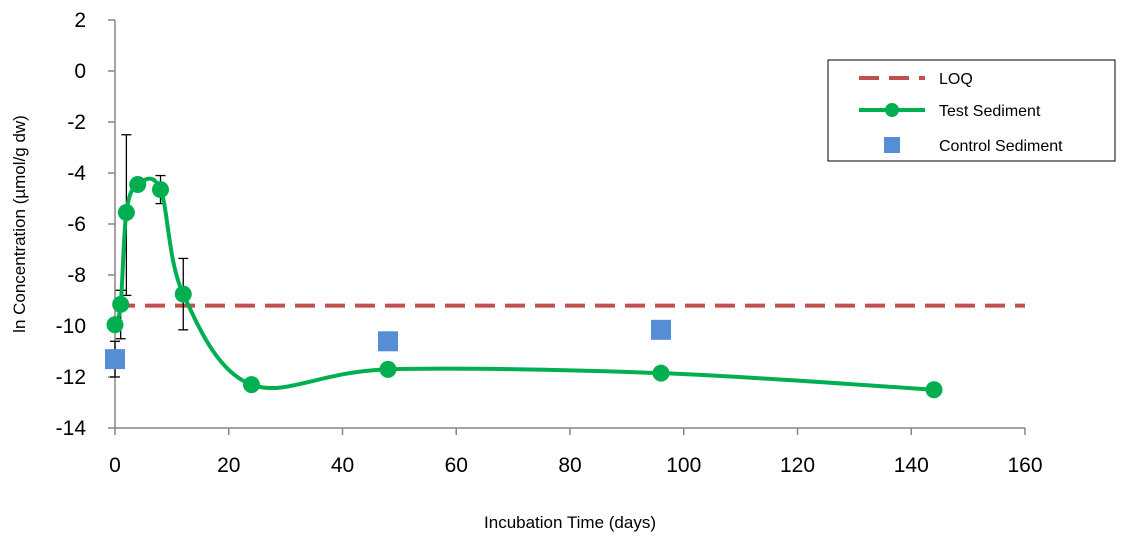  Describe the element at coordinates (911, 465) in the screenshot. I see `x-tick-label: 140` at that location.